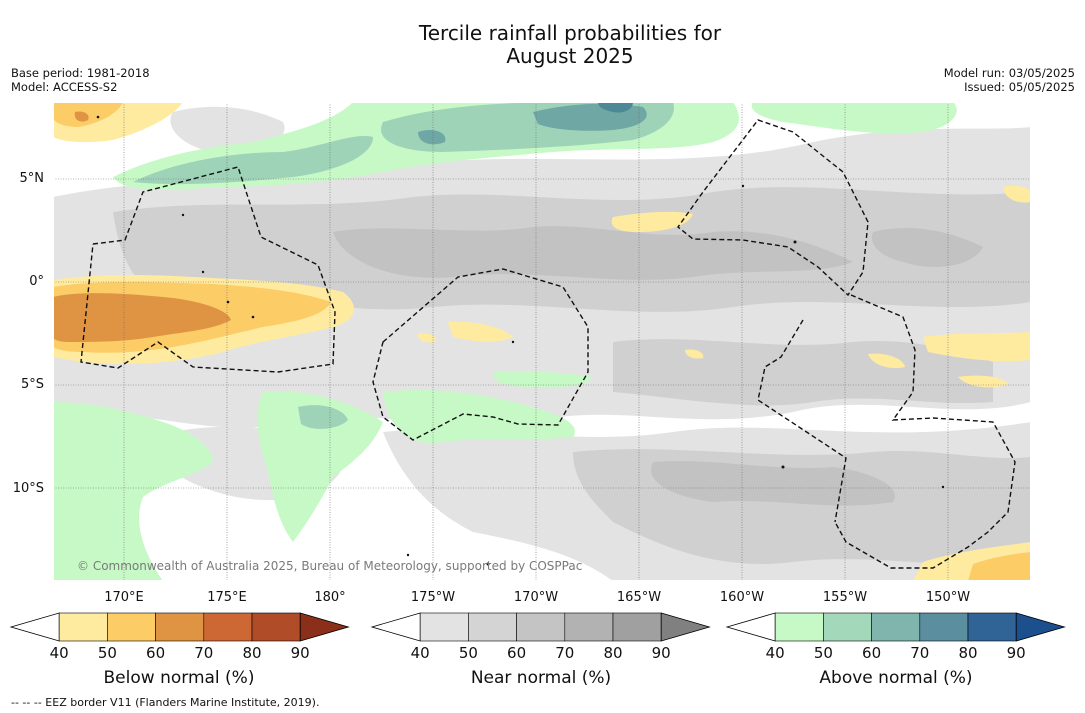 This screenshot has height=713, width=1085. Describe the element at coordinates (977, 347) in the screenshot. I see `below-normal-patch-c` at that location.